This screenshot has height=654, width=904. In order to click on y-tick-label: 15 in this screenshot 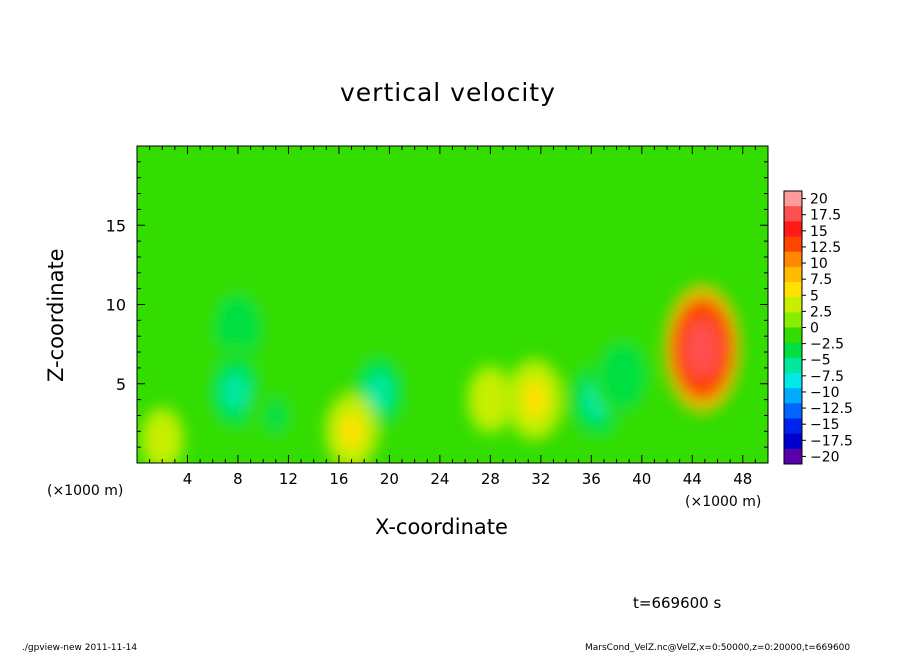, I will do `click(116, 225)`.